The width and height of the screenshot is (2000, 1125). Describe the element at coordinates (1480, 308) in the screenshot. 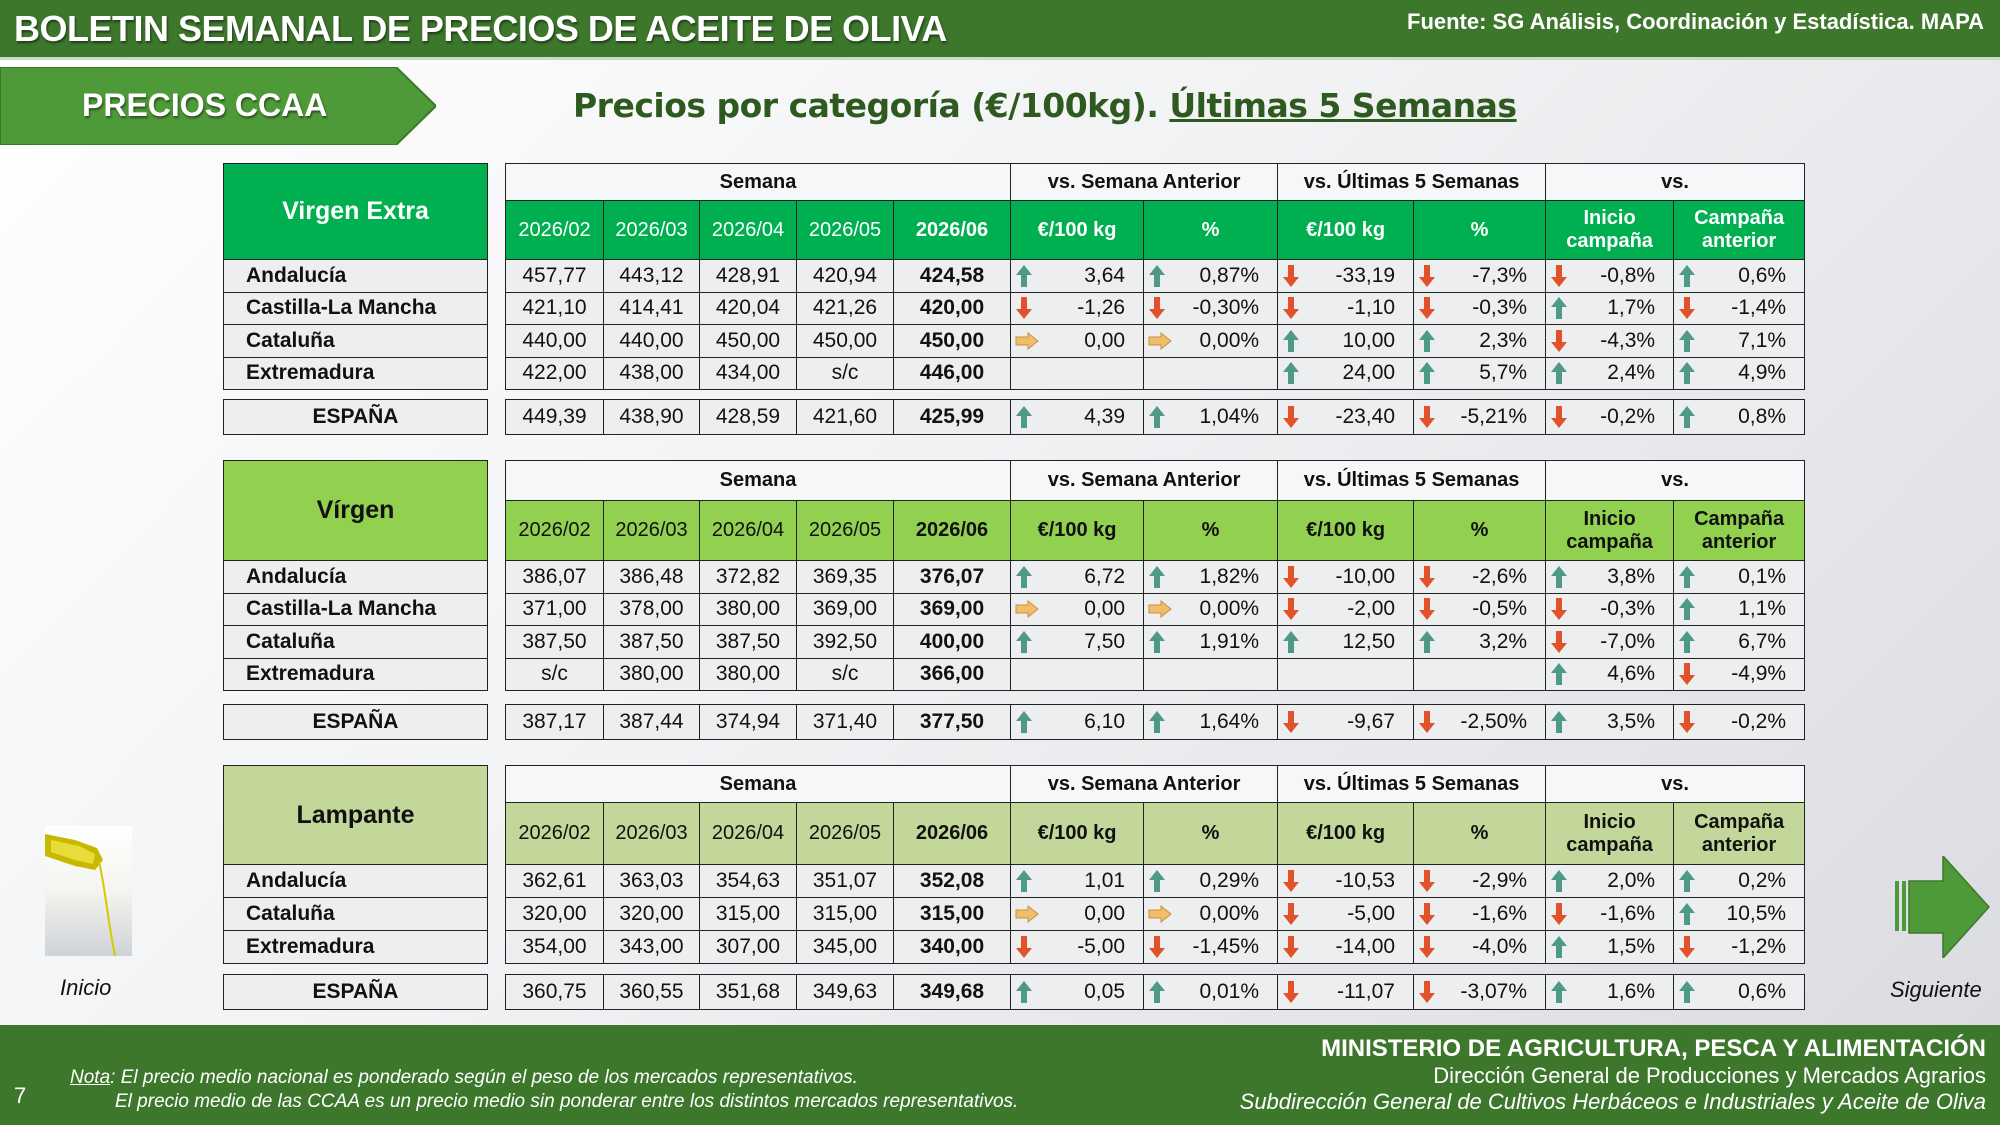

I see `change-cell: -0,3%` at that location.